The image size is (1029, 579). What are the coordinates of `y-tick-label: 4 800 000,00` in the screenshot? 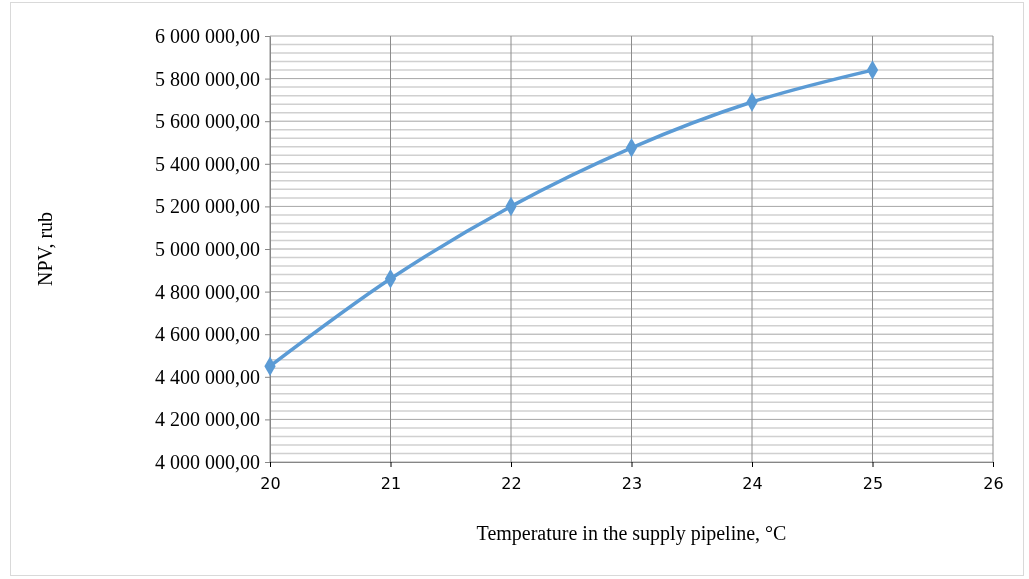 It's located at (207, 291).